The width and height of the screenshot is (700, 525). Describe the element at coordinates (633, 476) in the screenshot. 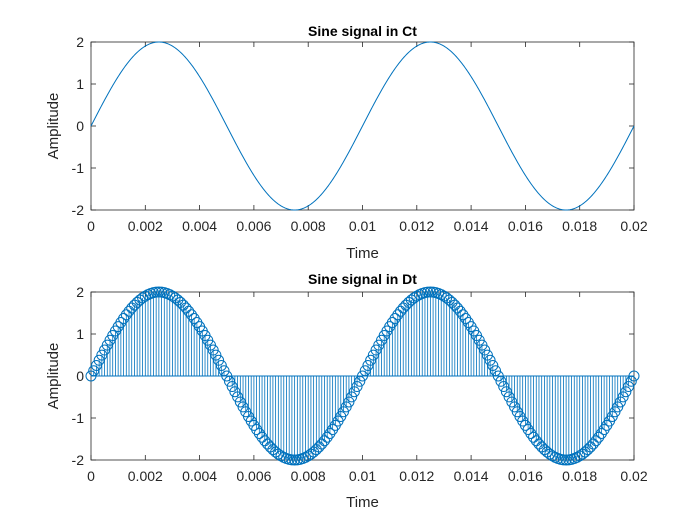

I see `x-tick-label: 0.02` at that location.